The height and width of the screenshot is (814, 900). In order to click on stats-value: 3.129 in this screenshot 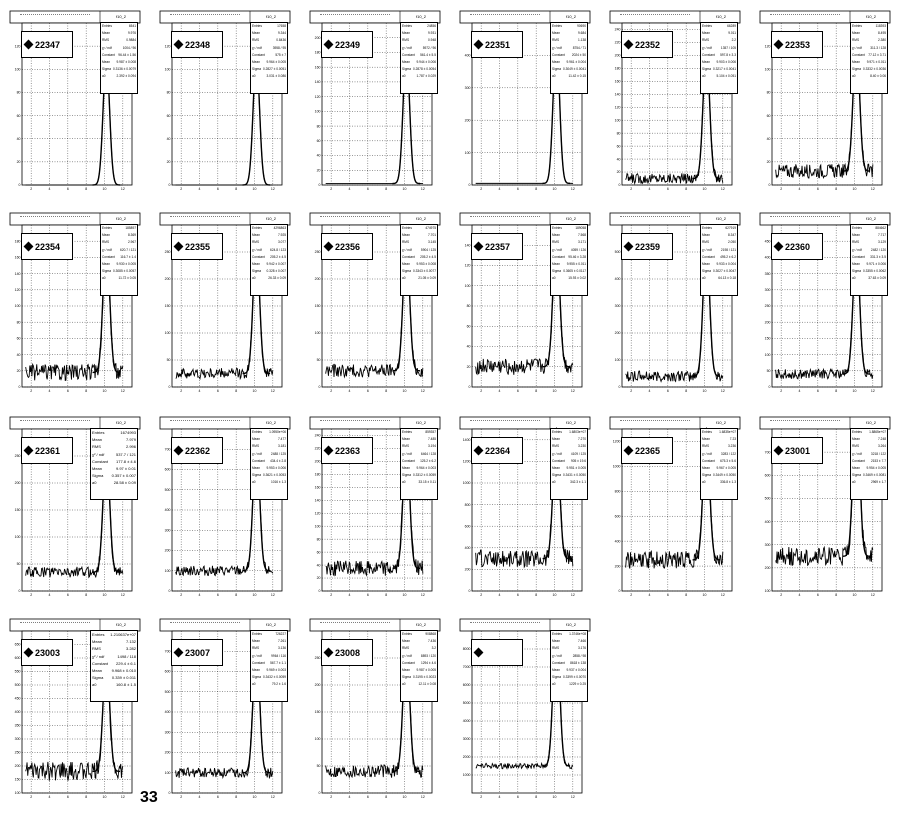, I will do `click(882, 242)`.